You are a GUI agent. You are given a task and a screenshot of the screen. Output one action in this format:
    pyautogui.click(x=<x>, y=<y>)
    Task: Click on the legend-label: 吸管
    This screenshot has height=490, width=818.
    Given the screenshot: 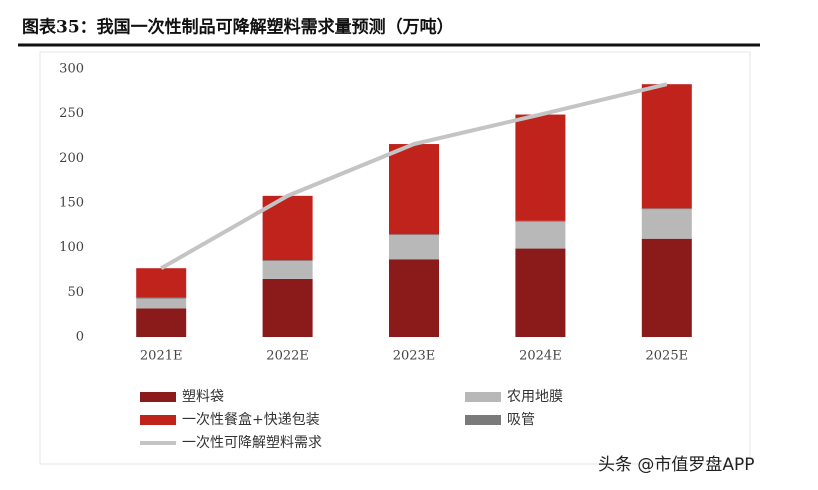 What is the action you would take?
    pyautogui.click(x=521, y=420)
    